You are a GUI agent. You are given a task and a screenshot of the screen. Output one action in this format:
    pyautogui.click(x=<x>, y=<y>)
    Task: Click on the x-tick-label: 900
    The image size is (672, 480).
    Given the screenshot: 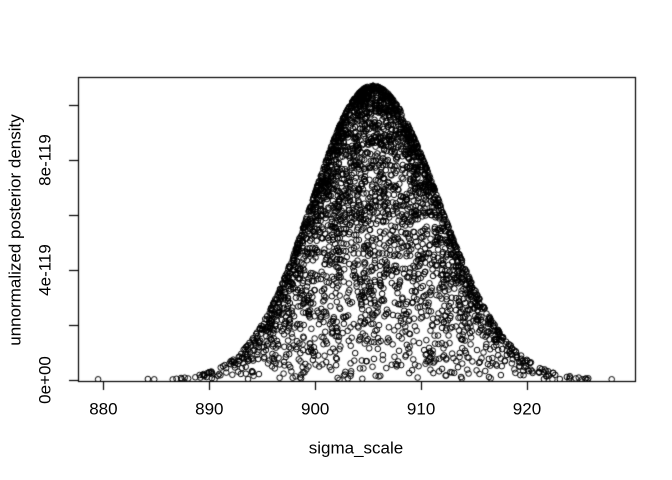 What is the action you would take?
    pyautogui.click(x=315, y=409)
    